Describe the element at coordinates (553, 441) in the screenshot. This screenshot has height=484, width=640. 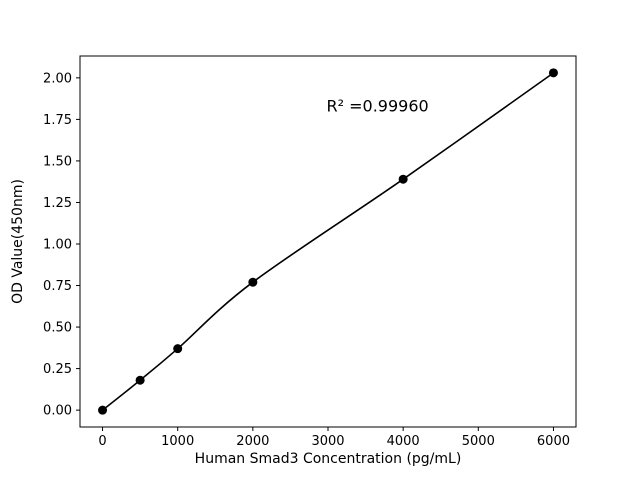
I see `x-tick-label: 6000` at that location.